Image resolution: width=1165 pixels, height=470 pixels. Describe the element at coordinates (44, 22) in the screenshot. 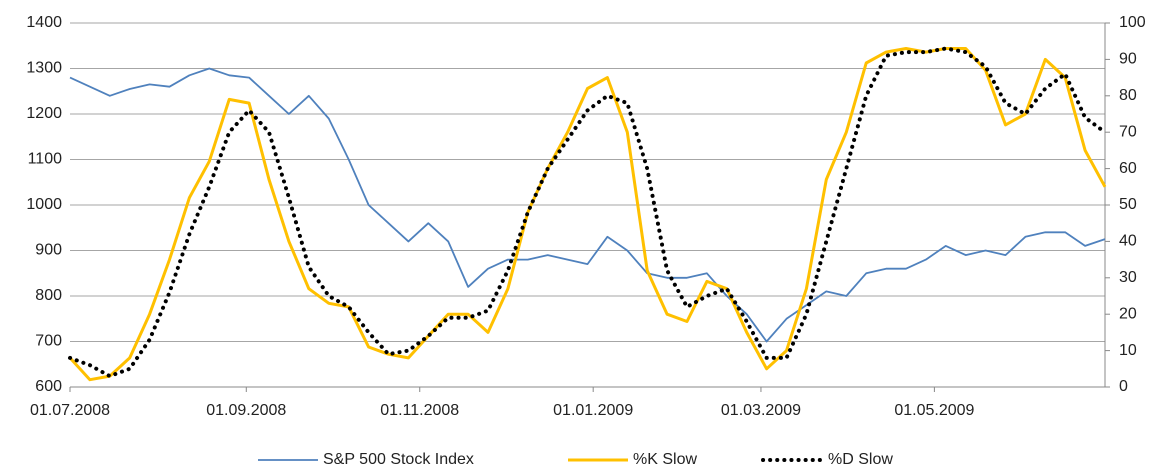

I see `y-tick-label: 1400` at that location.